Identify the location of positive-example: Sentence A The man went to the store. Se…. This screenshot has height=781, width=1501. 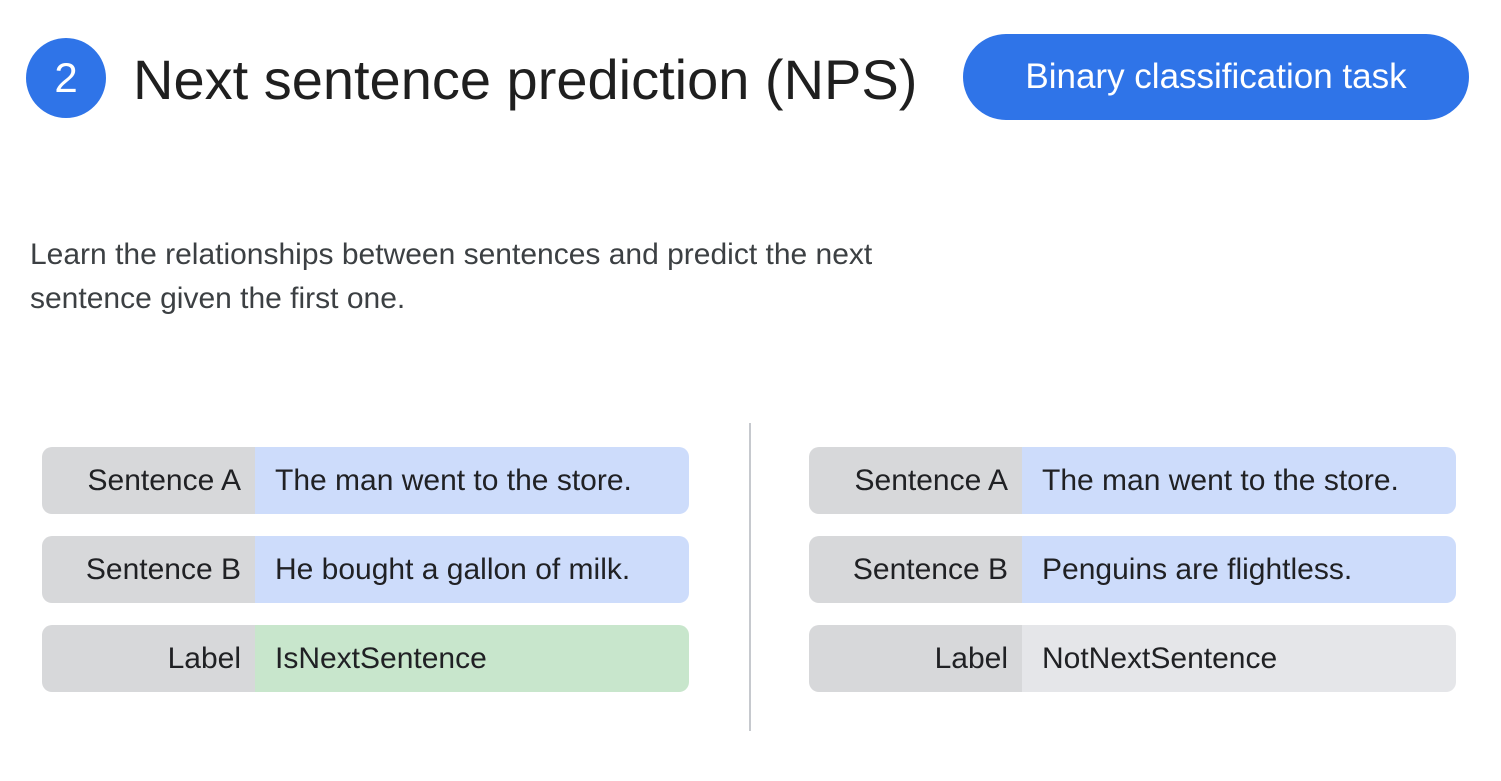
(365, 580).